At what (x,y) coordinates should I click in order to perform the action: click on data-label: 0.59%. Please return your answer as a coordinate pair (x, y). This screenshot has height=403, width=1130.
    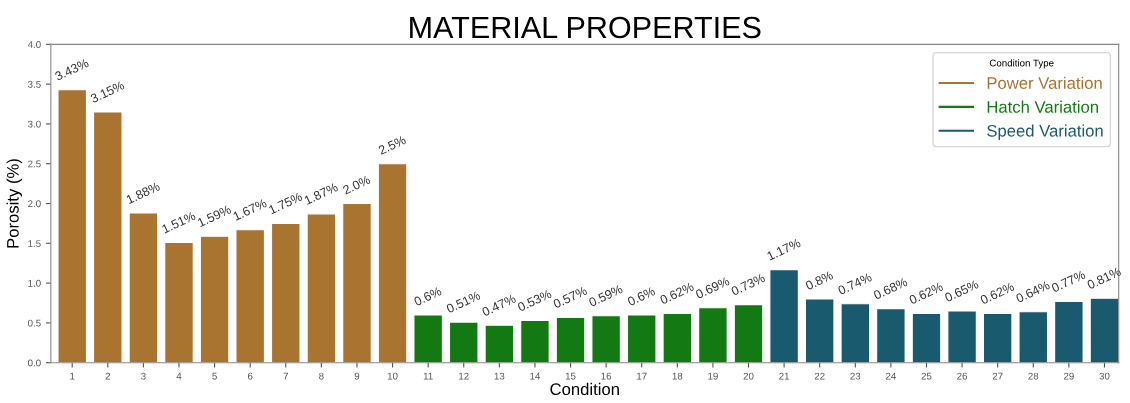
    Looking at the image, I should click on (606, 295).